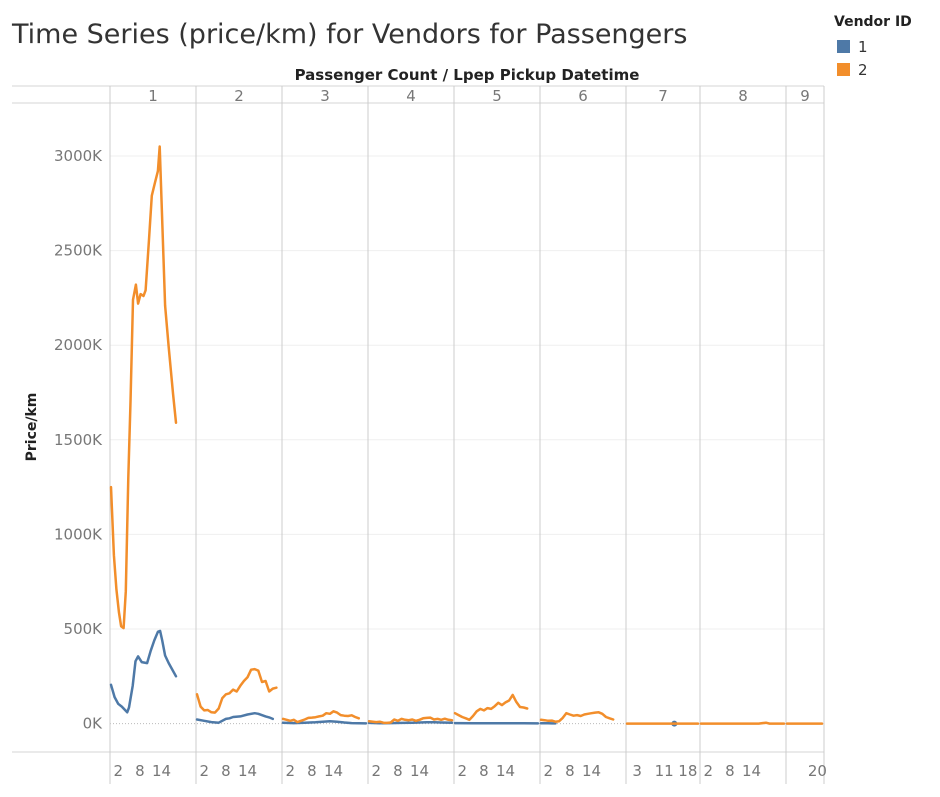 The width and height of the screenshot is (940, 797). Describe the element at coordinates (863, 47) in the screenshot. I see `legend-label-1: 1` at that location.